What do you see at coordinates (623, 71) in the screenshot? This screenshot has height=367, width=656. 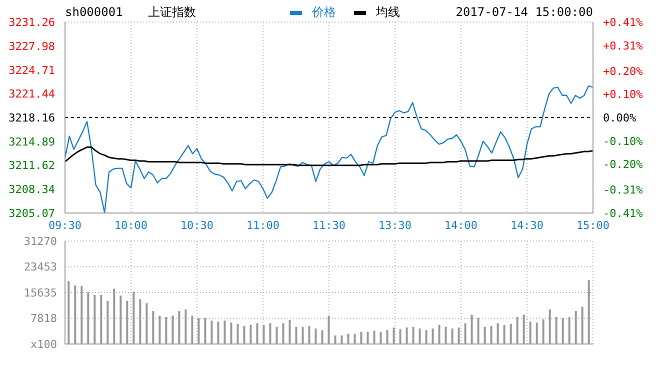 I see `y2-tick-label: +0.20%` at bounding box center [623, 71].